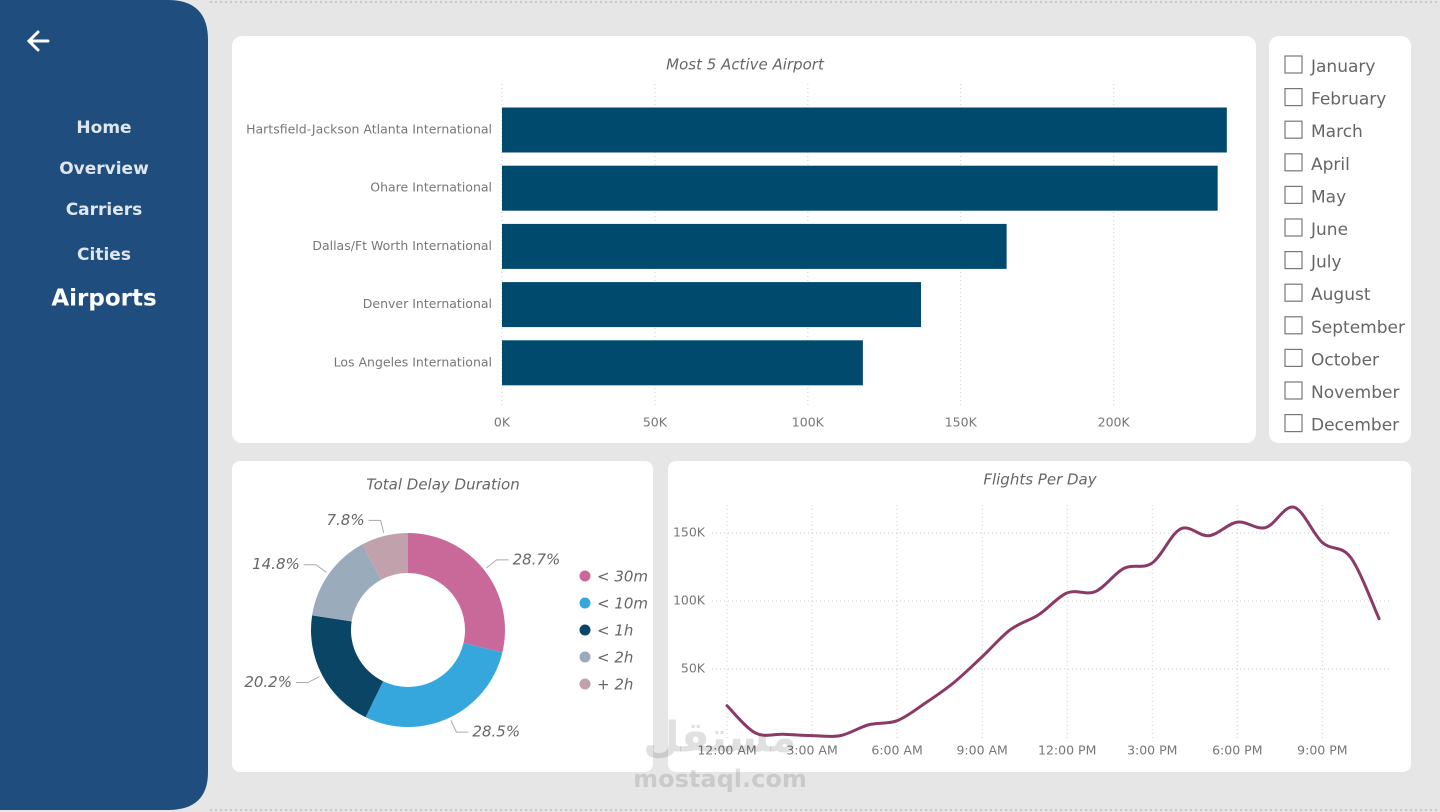 The width and height of the screenshot is (1440, 812). I want to click on month-option: March, so click(1337, 132).